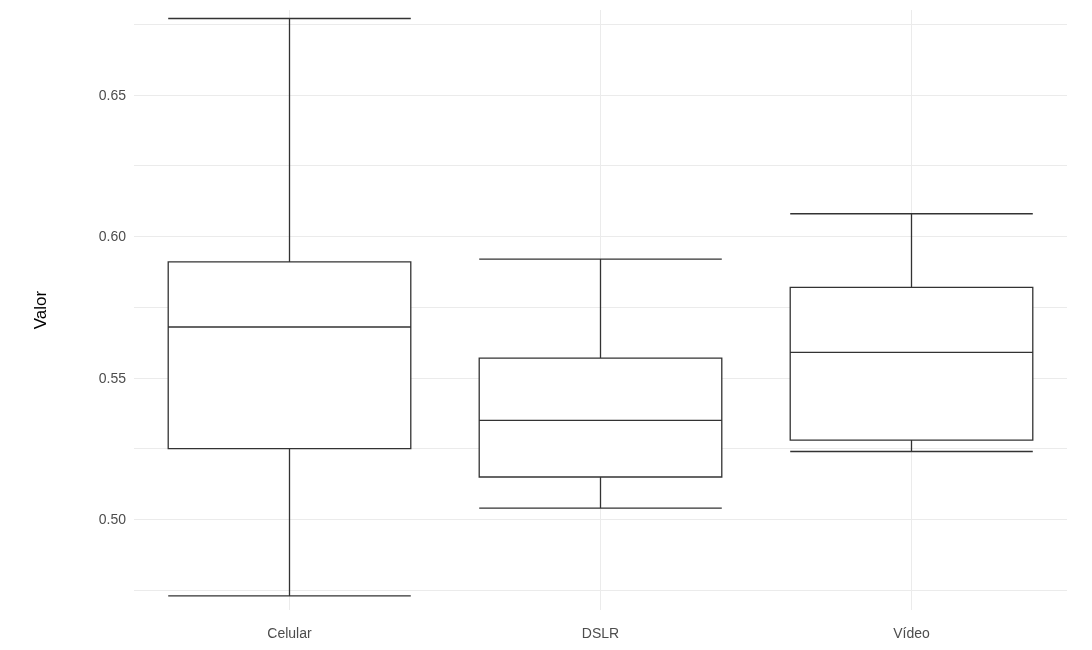 The width and height of the screenshot is (1092, 650). I want to click on x-tick-label: Vídeo, so click(911, 633).